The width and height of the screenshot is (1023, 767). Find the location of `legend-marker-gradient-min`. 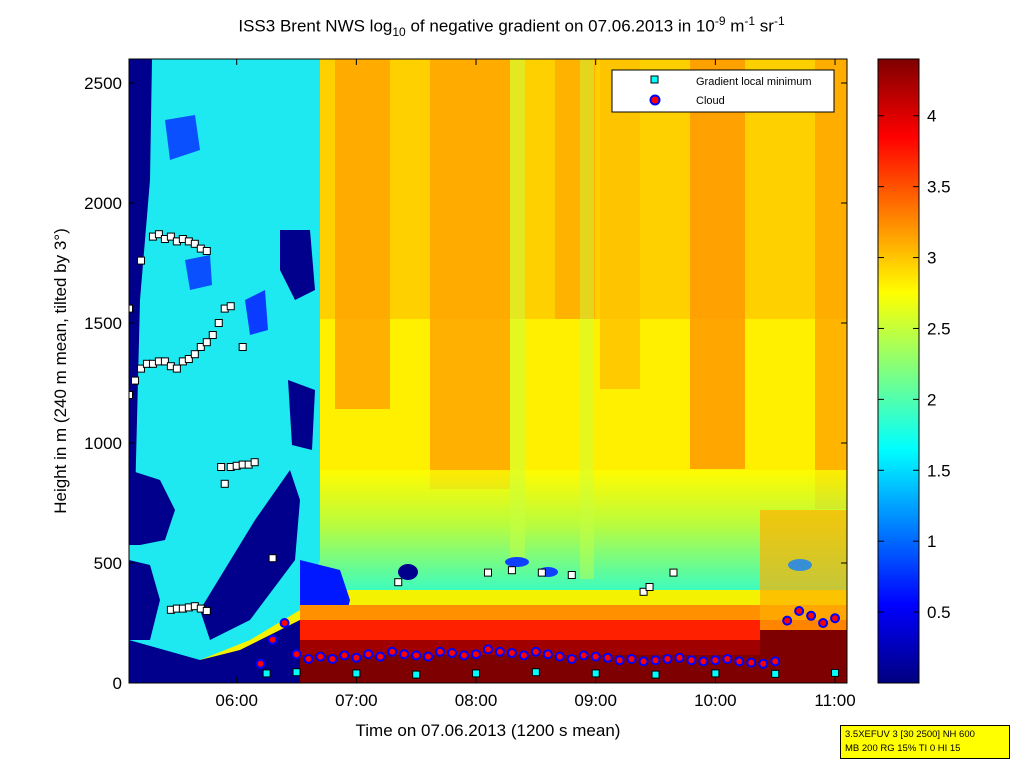

legend-marker-gradient-min is located at coordinates (654, 79).